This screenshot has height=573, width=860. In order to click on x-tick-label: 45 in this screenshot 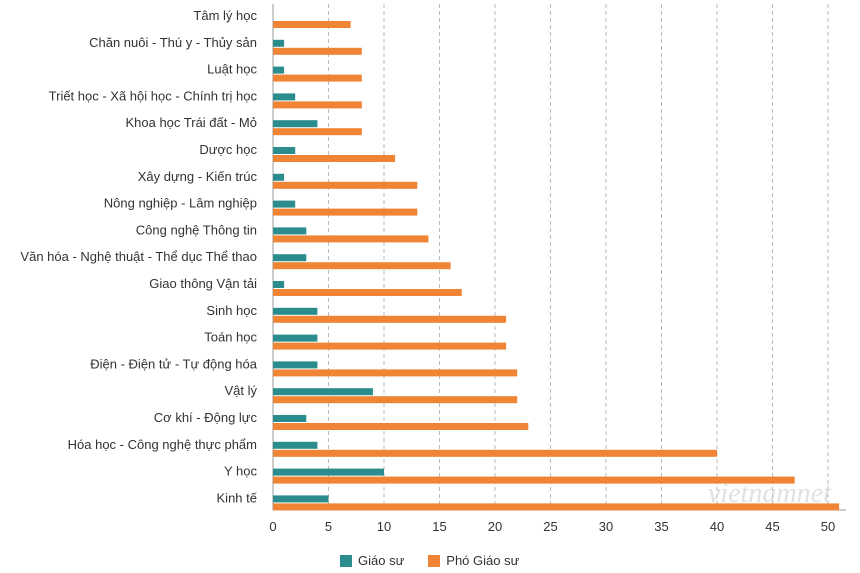, I will do `click(772, 526)`.